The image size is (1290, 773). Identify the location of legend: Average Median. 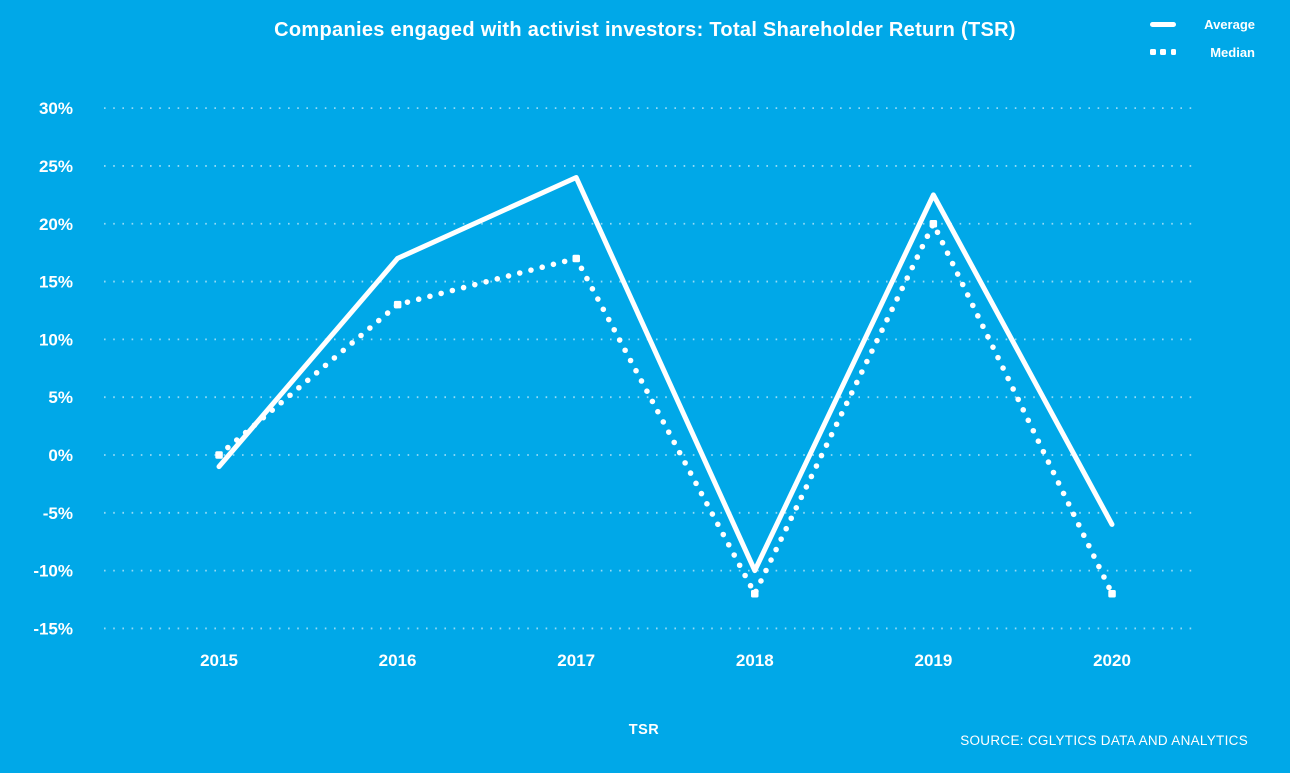
(1202, 38).